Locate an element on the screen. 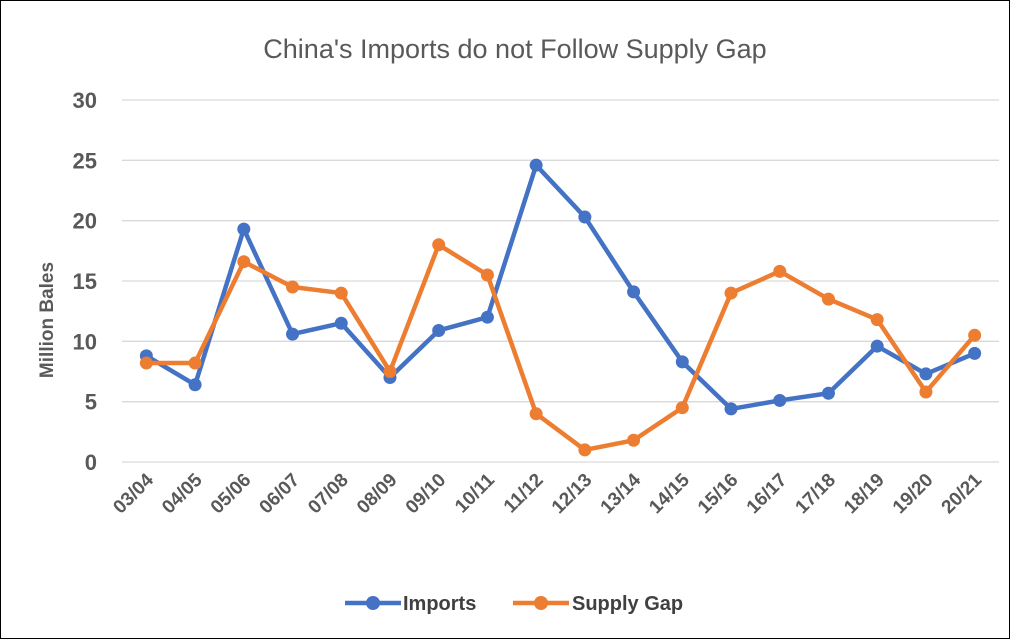 The width and height of the screenshot is (1010, 639). y-tick-label: 15 is located at coordinates (85, 281).